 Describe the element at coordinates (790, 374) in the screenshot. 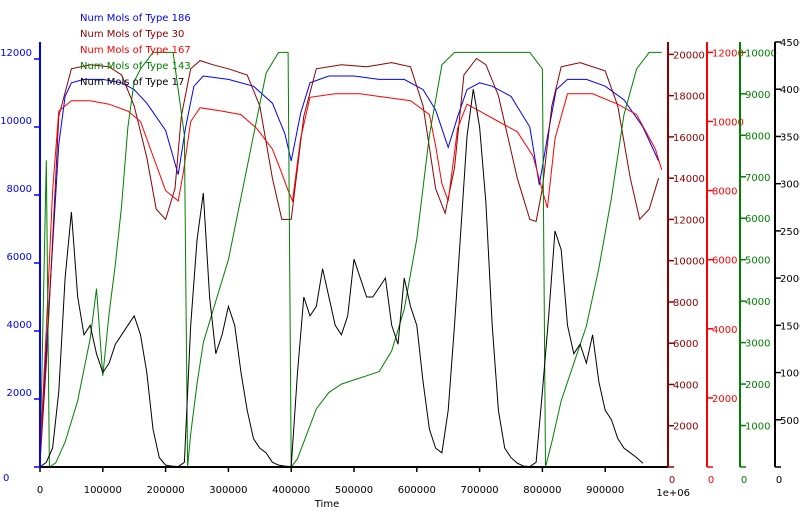

I see `y-tick-label-ax5: 1000` at that location.